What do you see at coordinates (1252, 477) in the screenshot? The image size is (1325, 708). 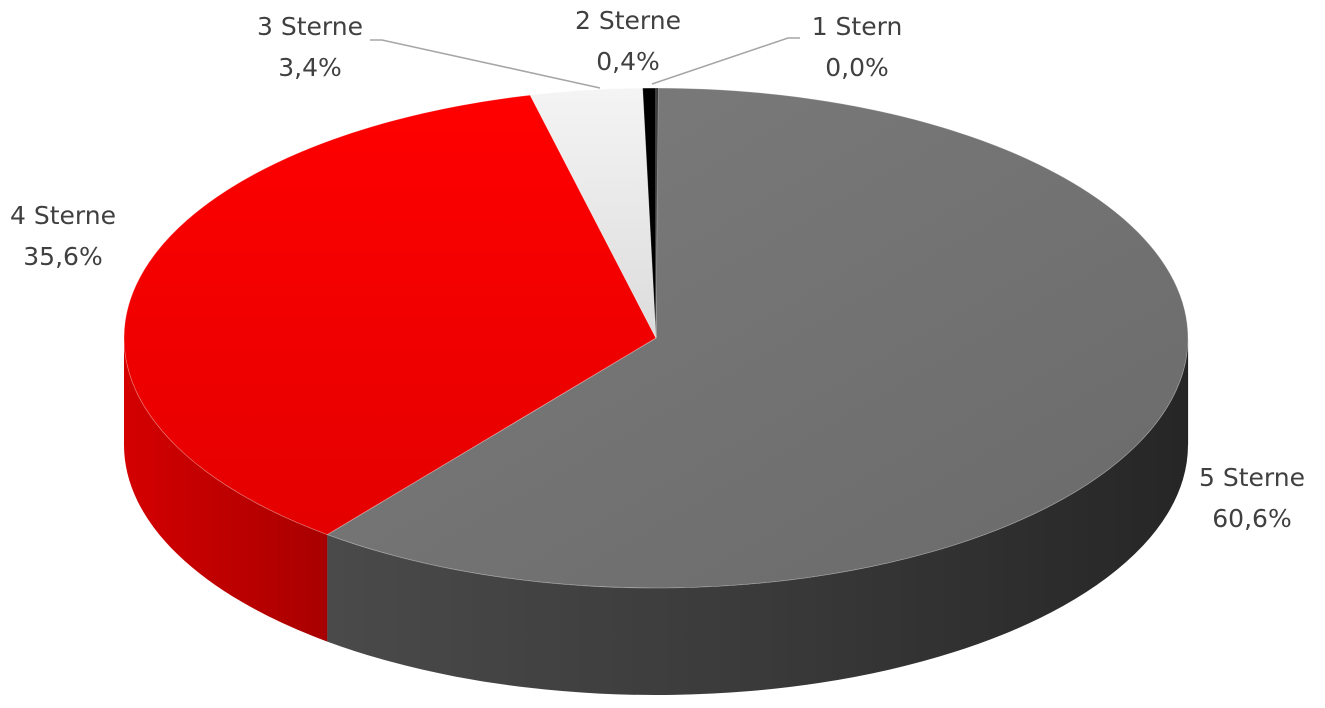 I see `slice-label-5-sterne: 5 Sterne` at bounding box center [1252, 477].